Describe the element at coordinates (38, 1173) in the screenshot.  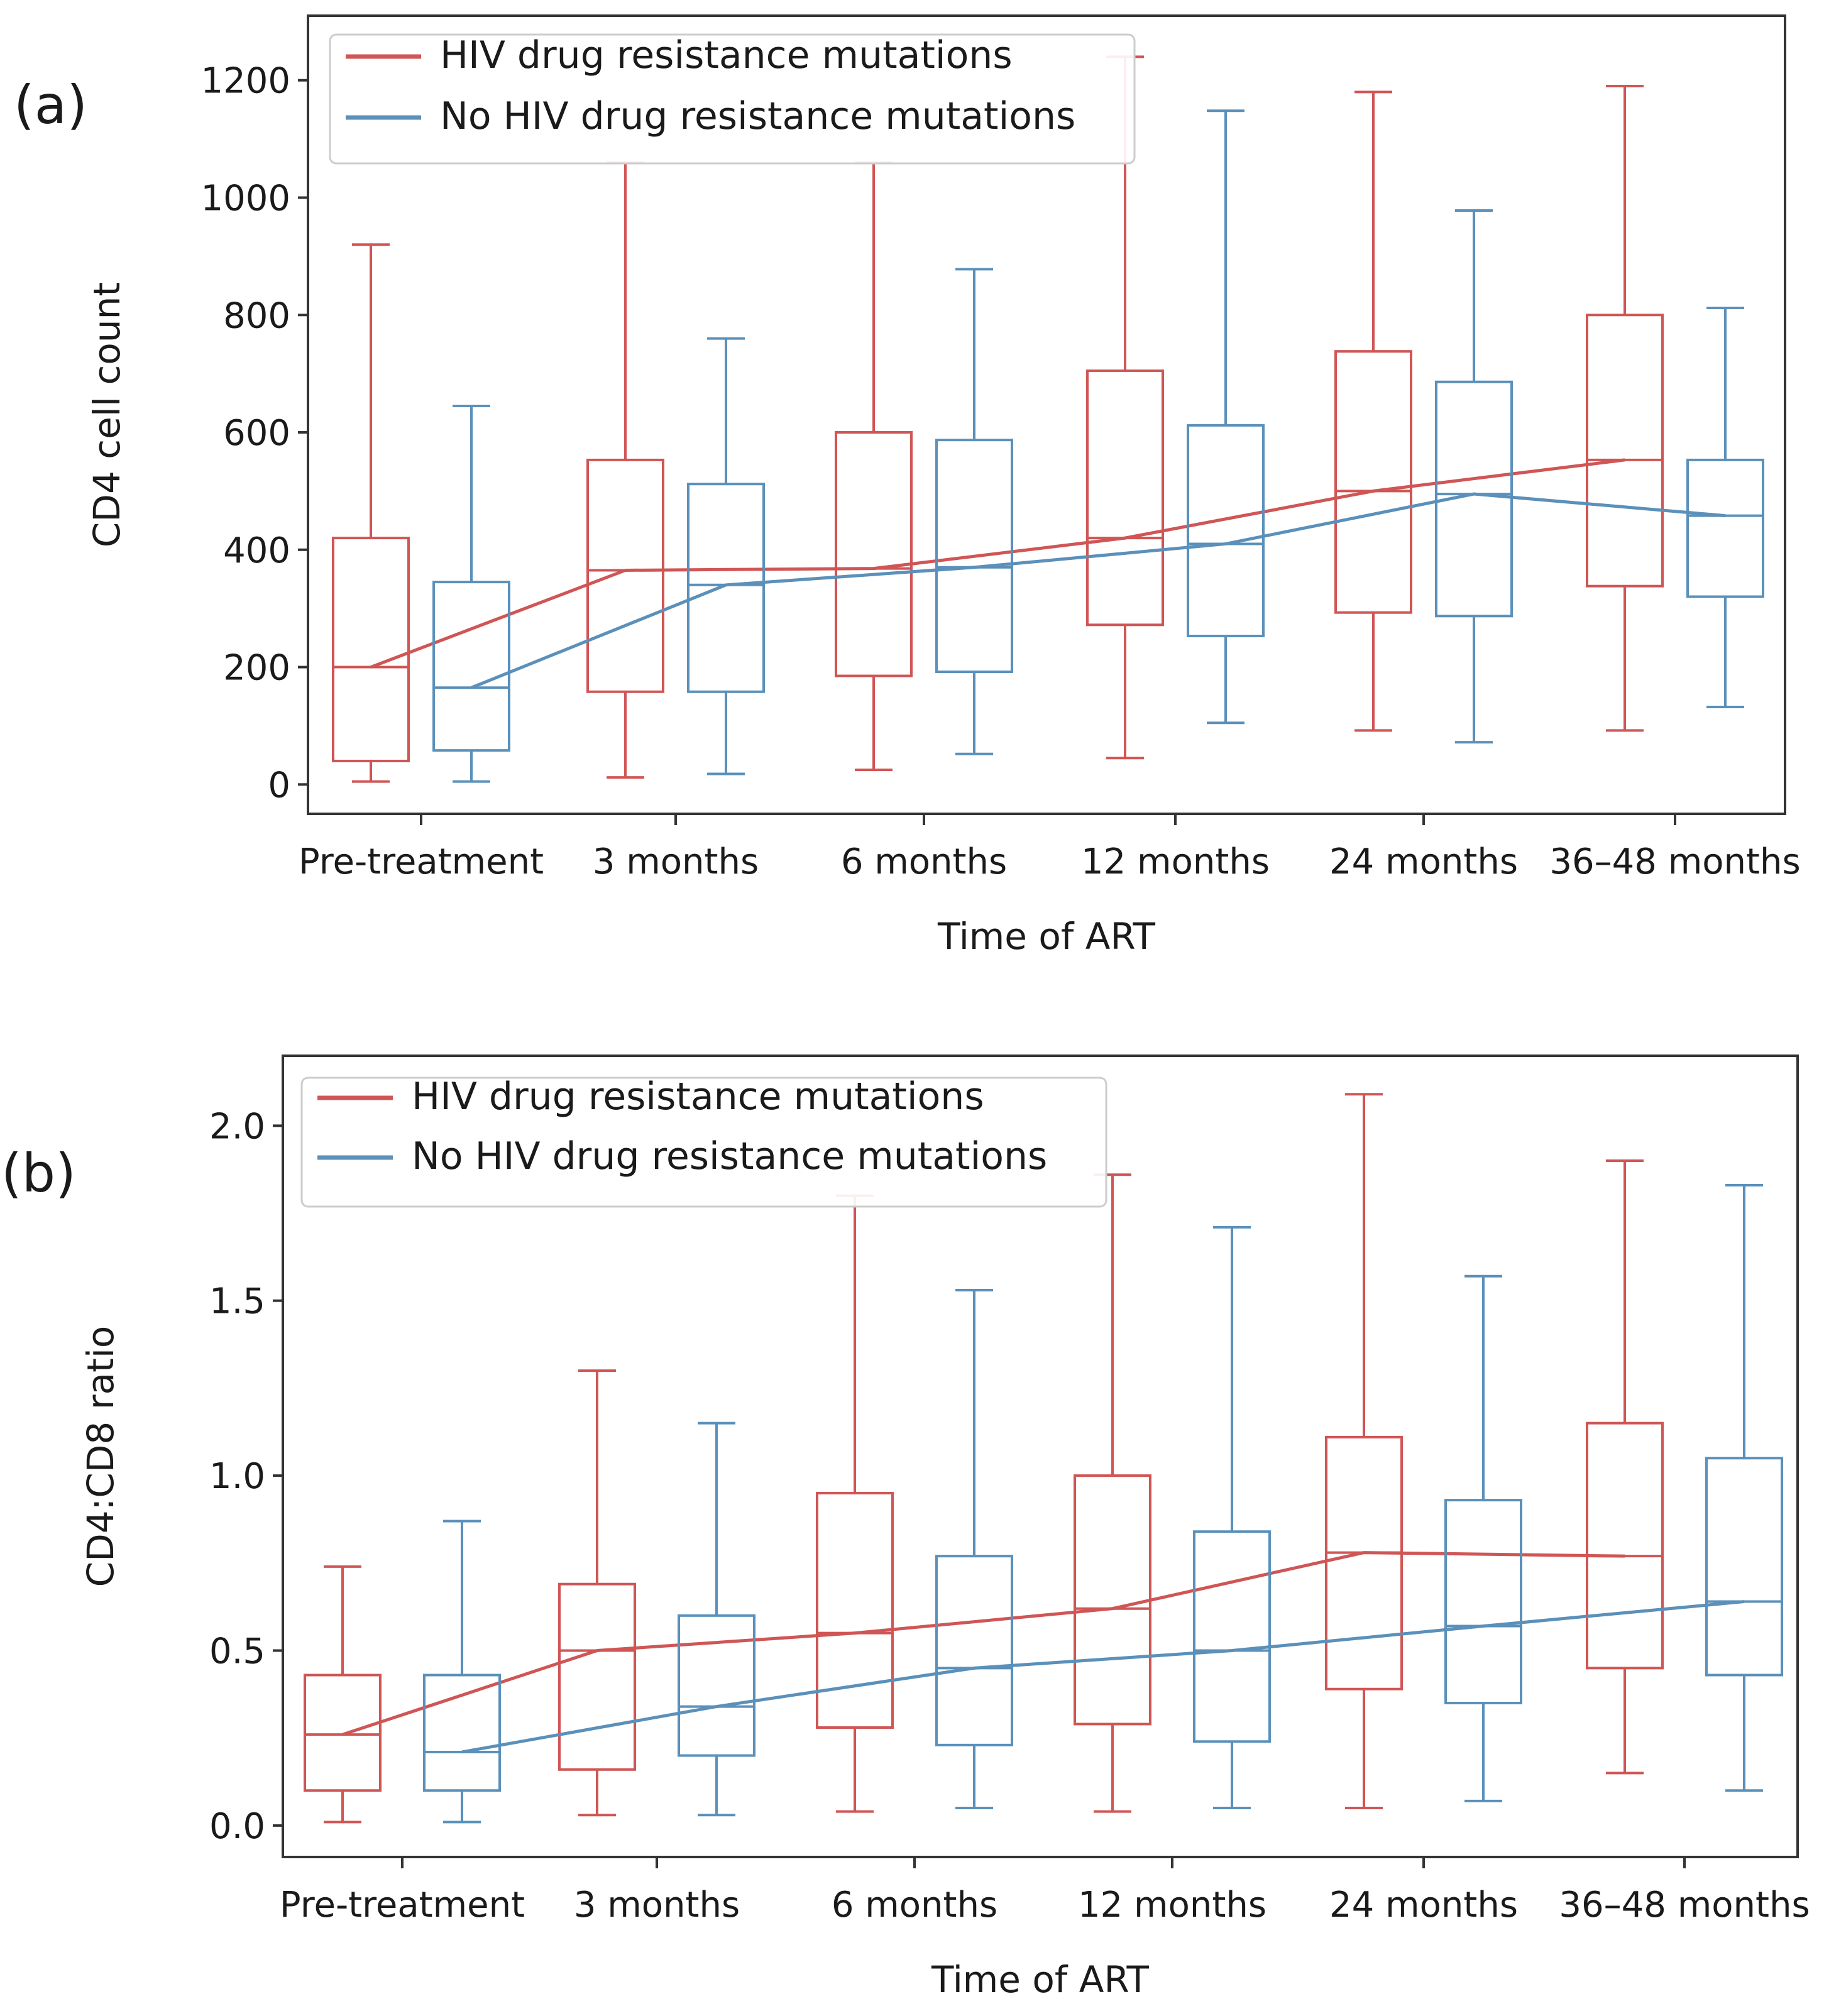
I see `panel-label-b: (b)` at that location.